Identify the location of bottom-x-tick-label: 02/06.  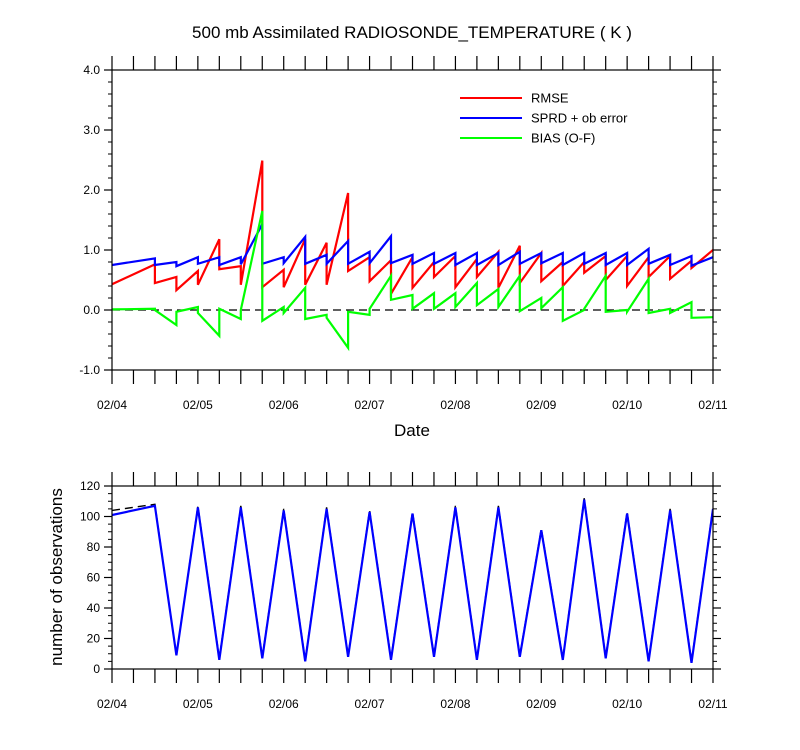
(284, 704).